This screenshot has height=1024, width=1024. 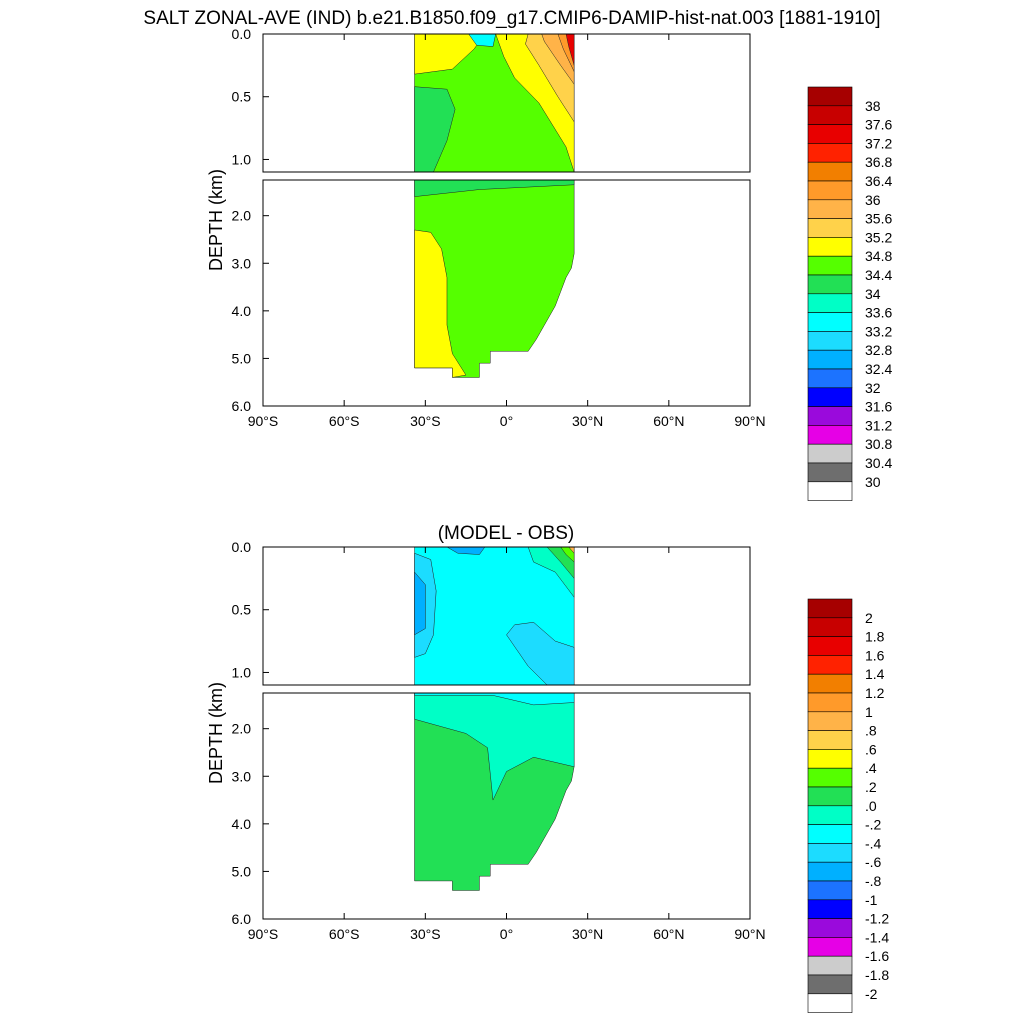 What do you see at coordinates (871, 731) in the screenshot?
I see `colorbar-label: .8` at bounding box center [871, 731].